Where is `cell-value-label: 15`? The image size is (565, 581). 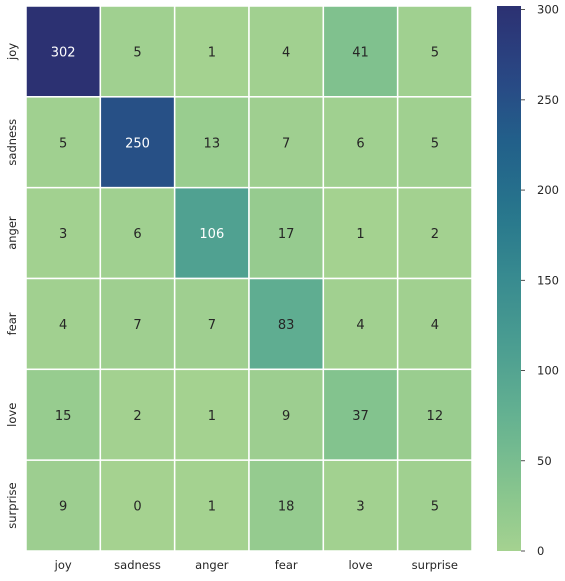 cell-value-label: 15 is located at coordinates (63, 416).